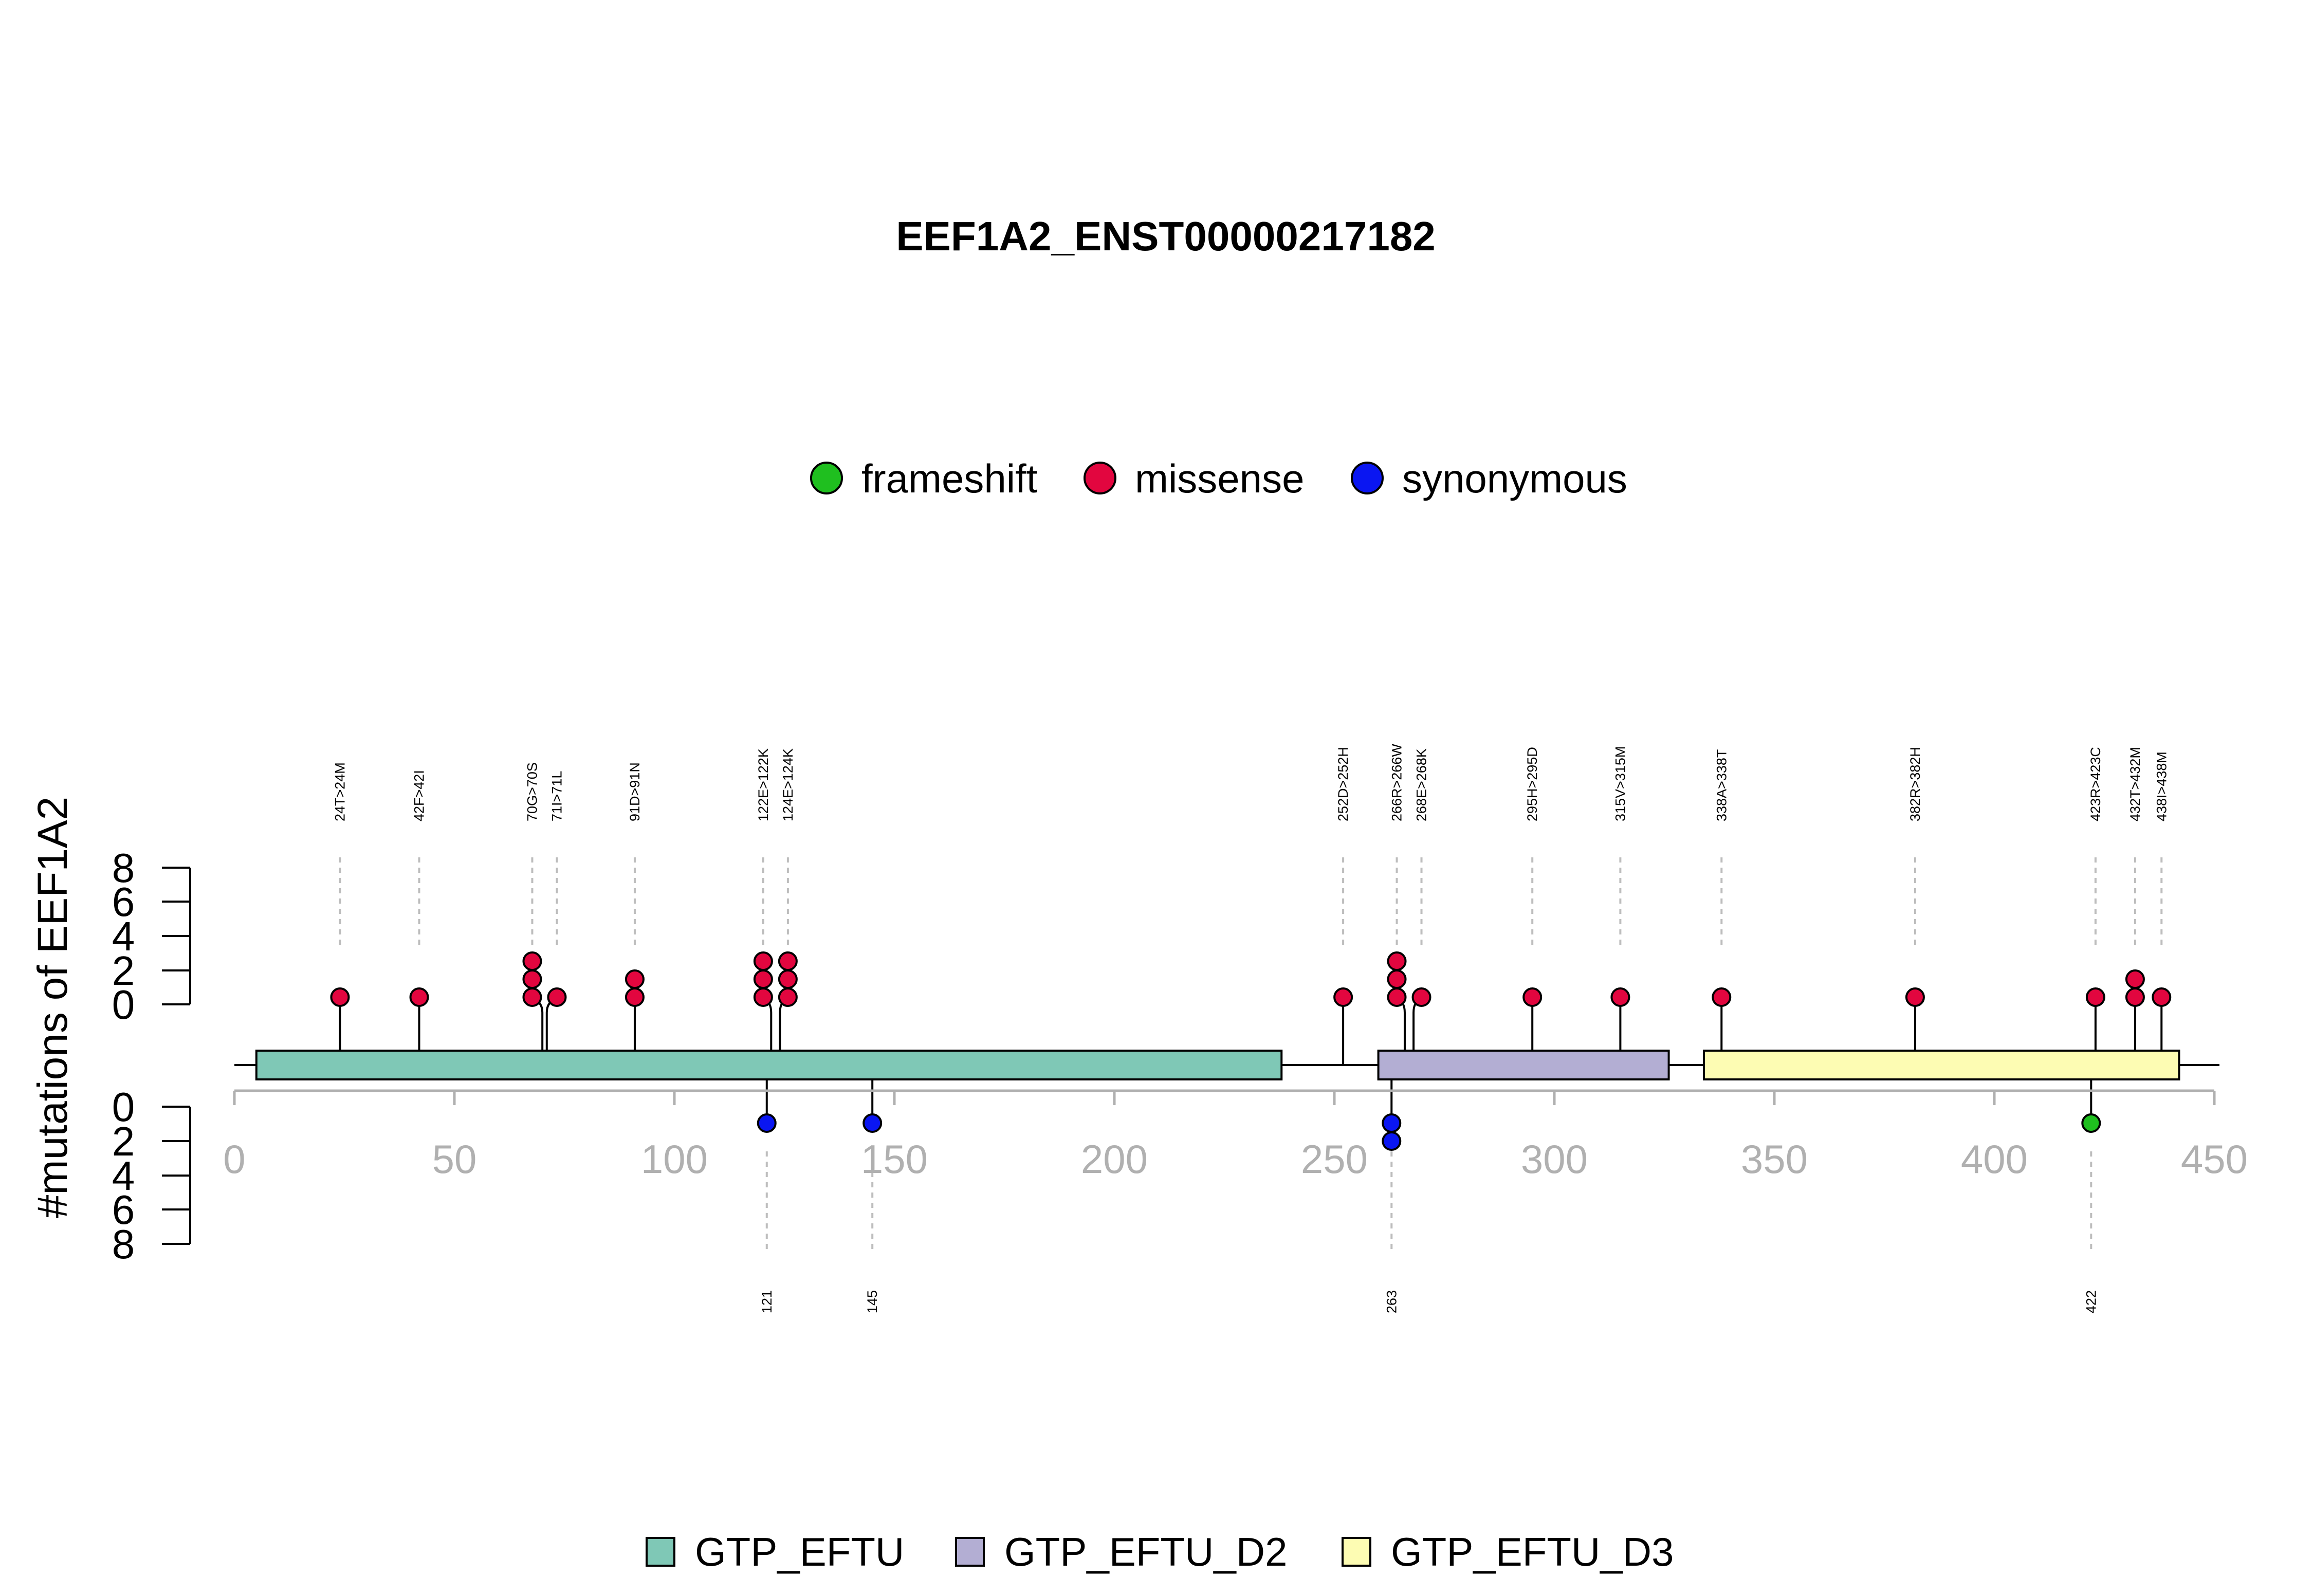  I want to click on legend-synonymous-label: synonymous, so click(1514, 479).